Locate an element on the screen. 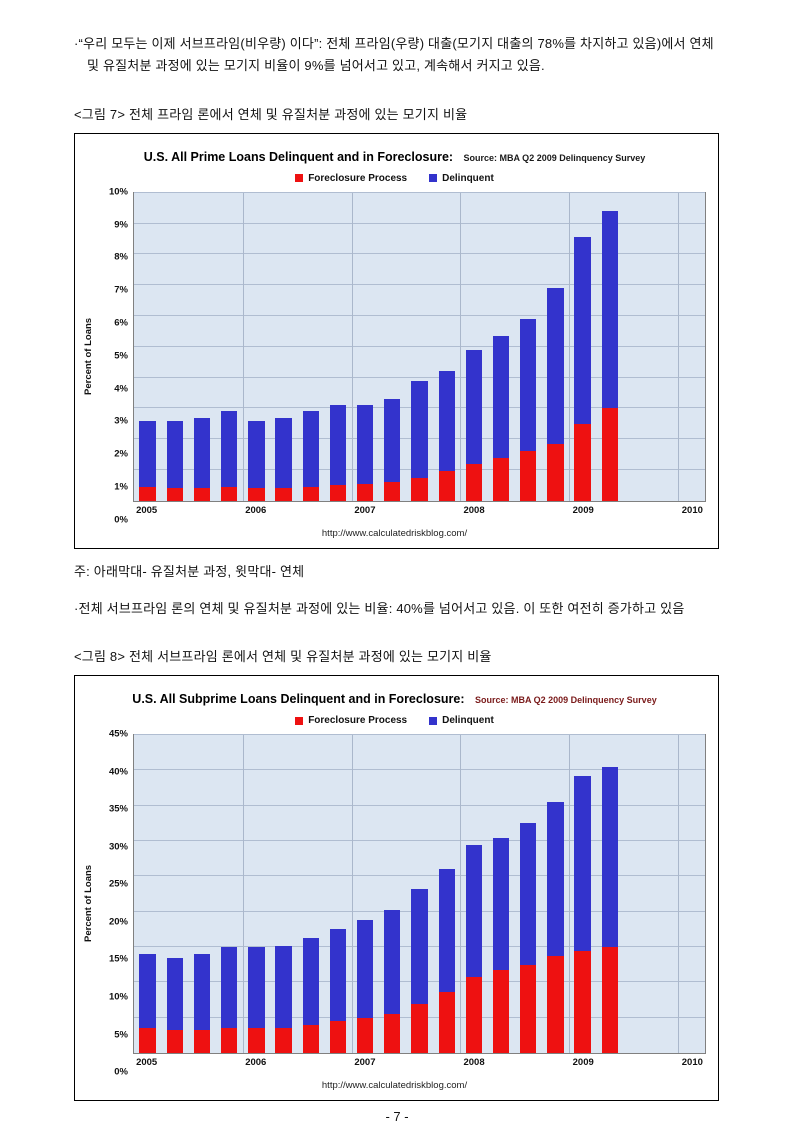 Image resolution: width=794 pixels, height=1124 pixels. y-tick-label: 10% is located at coordinates (118, 997).